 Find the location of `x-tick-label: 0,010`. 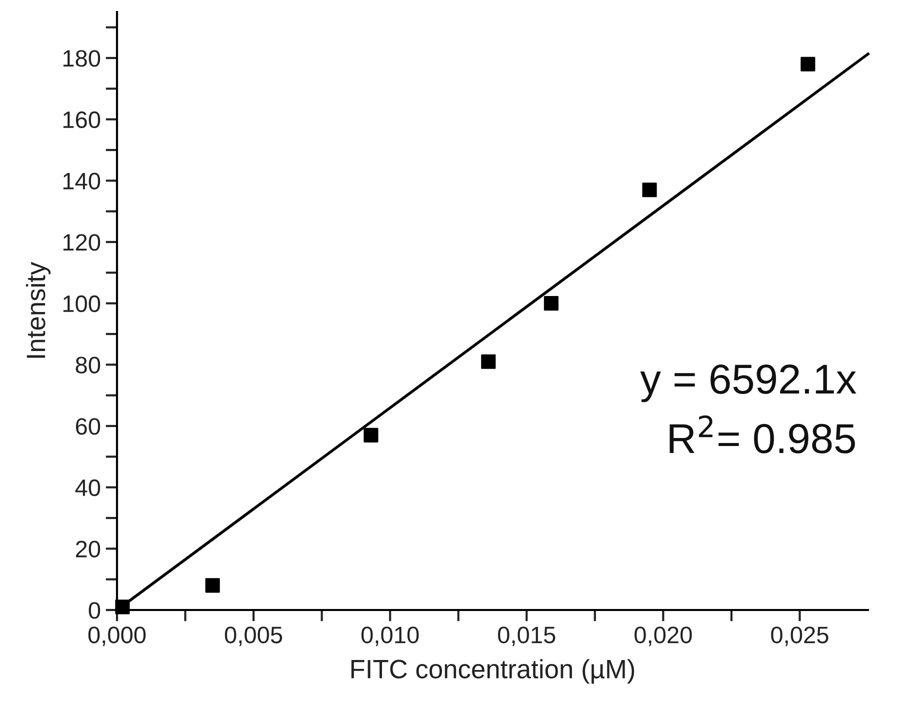

x-tick-label: 0,010 is located at coordinates (390, 636).